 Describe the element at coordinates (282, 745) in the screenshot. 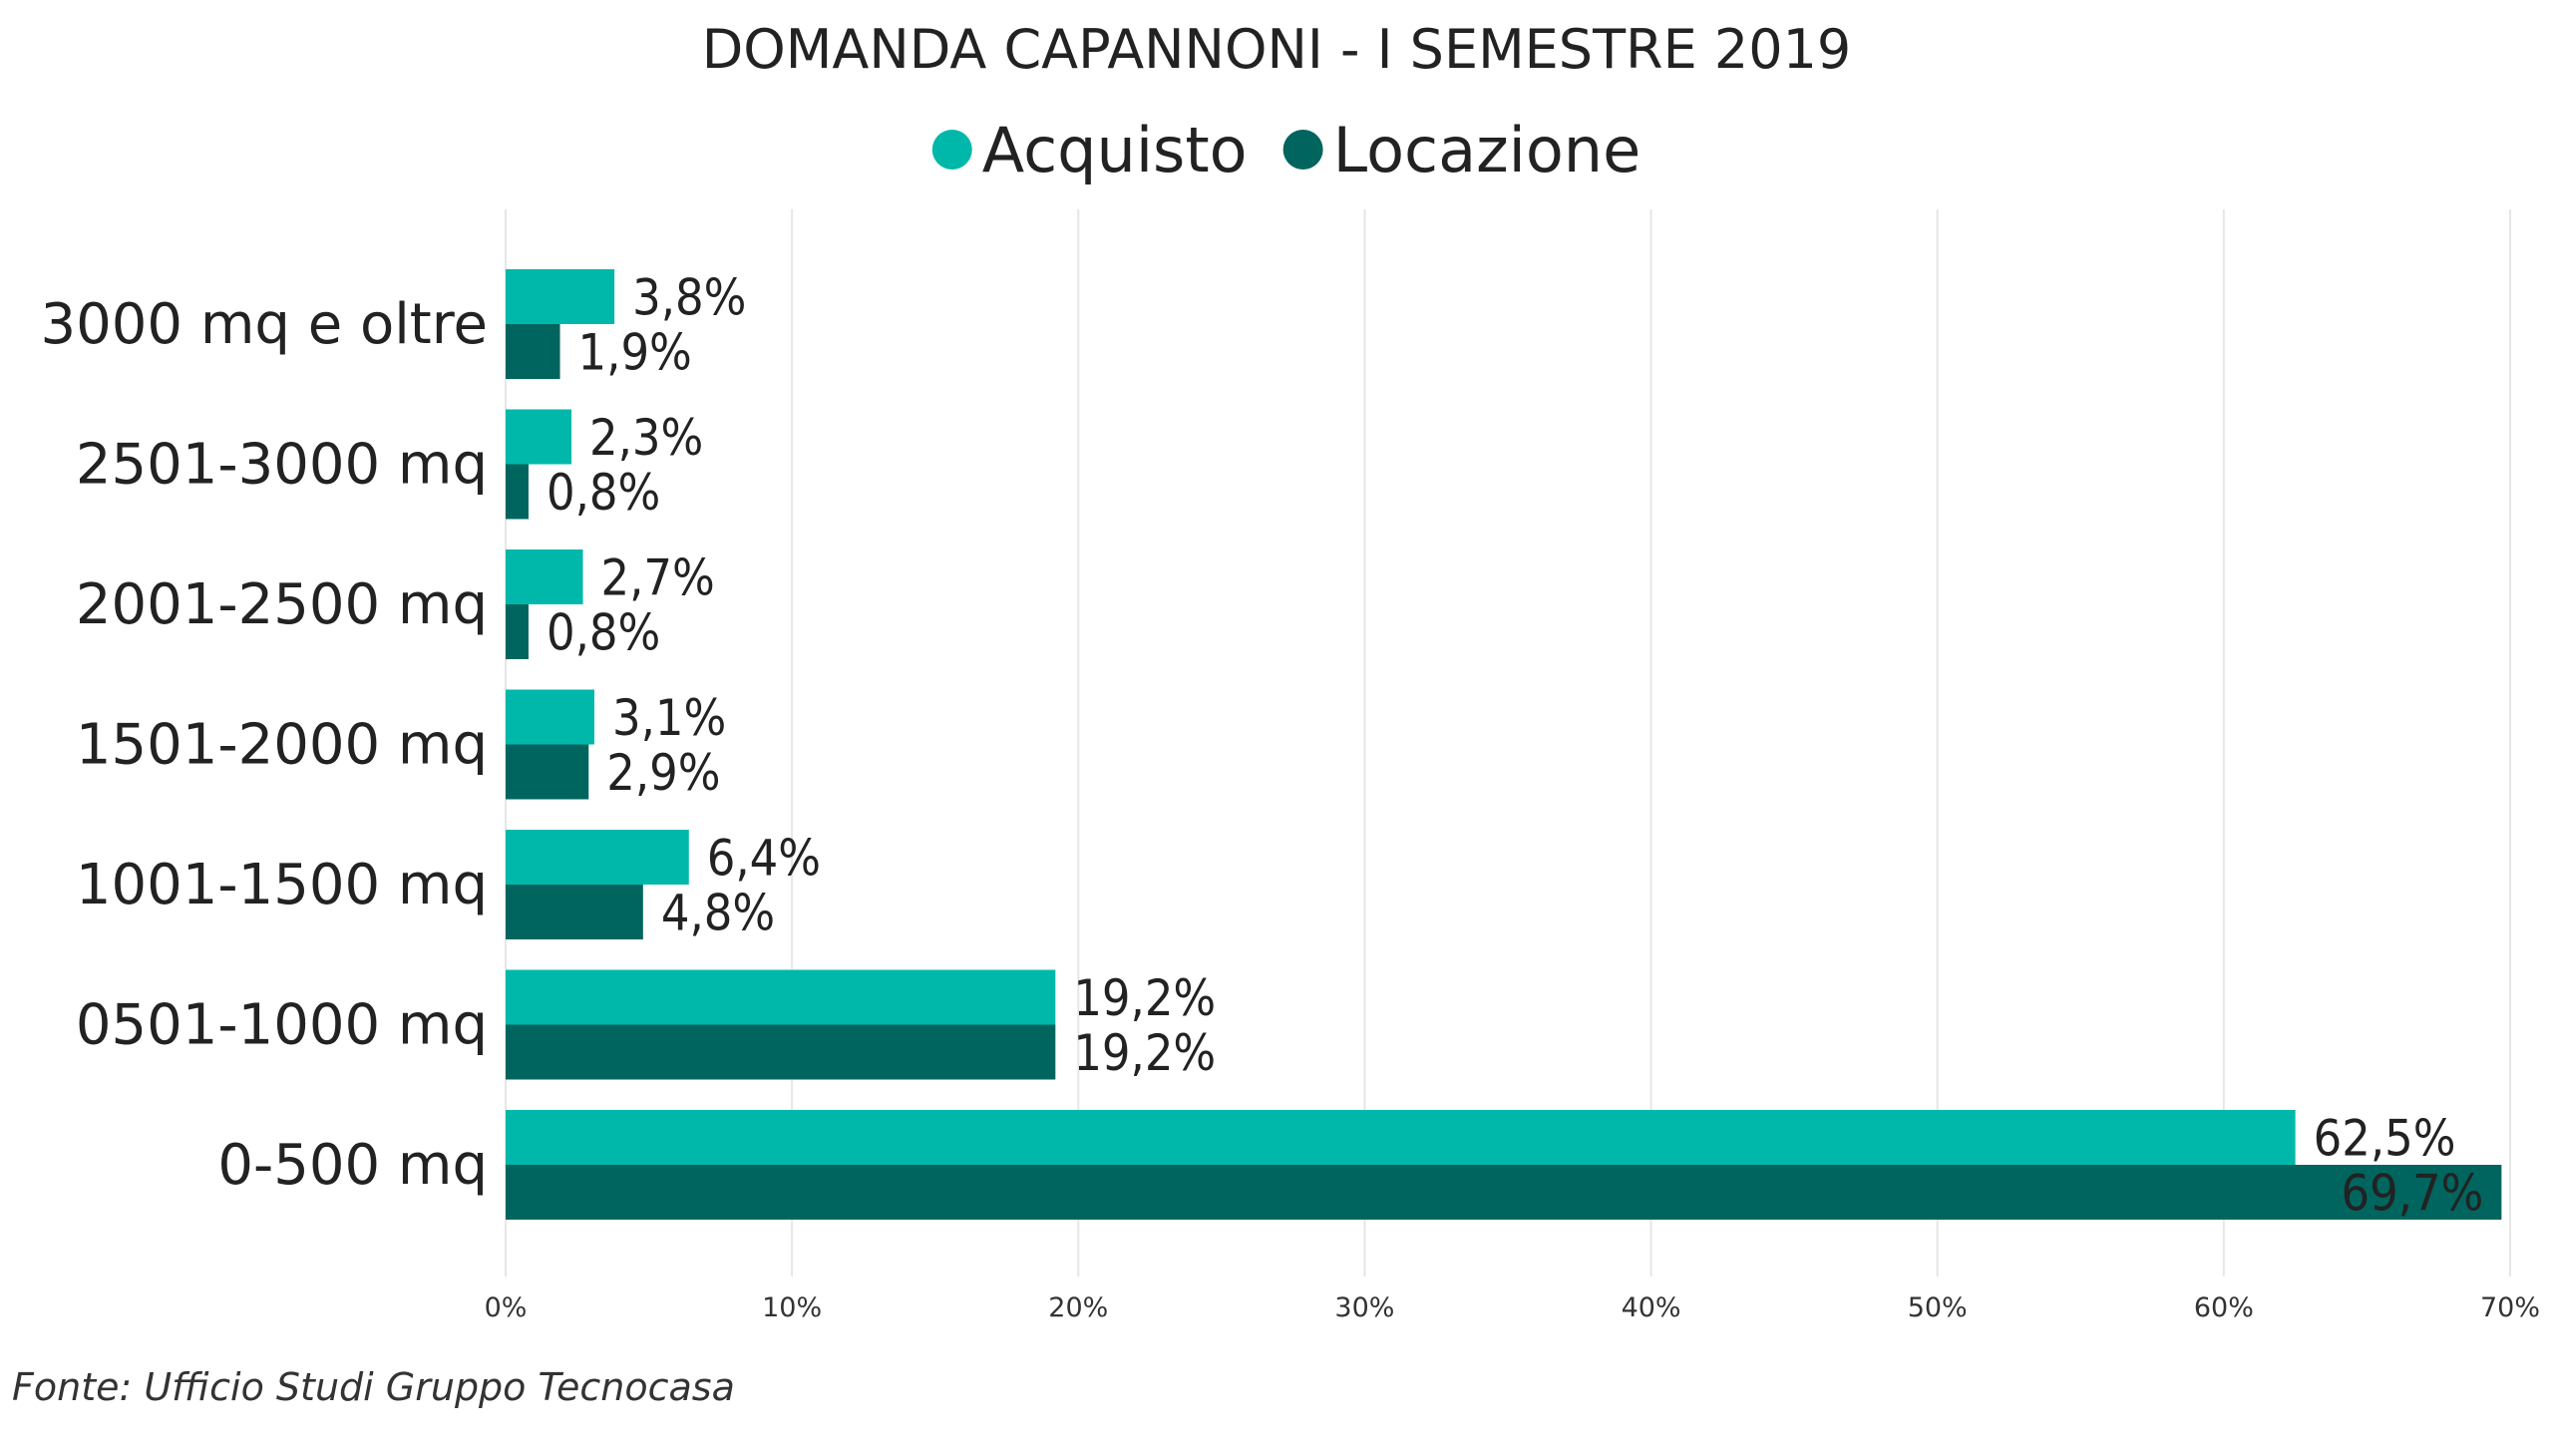

I see `category-label: 1501-2000 mq` at that location.